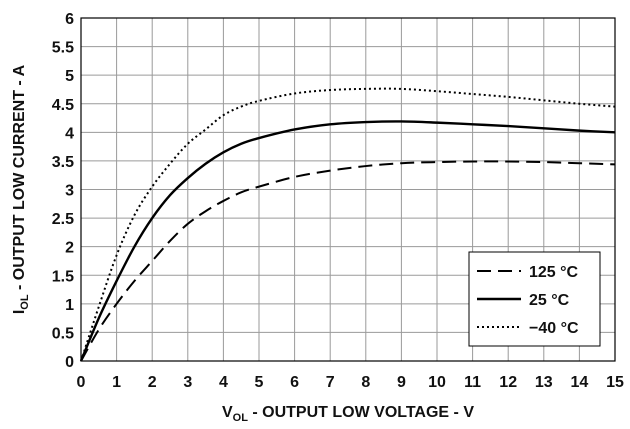  What do you see at coordinates (116, 382) in the screenshot?
I see `x-tick-label: 1` at bounding box center [116, 382].